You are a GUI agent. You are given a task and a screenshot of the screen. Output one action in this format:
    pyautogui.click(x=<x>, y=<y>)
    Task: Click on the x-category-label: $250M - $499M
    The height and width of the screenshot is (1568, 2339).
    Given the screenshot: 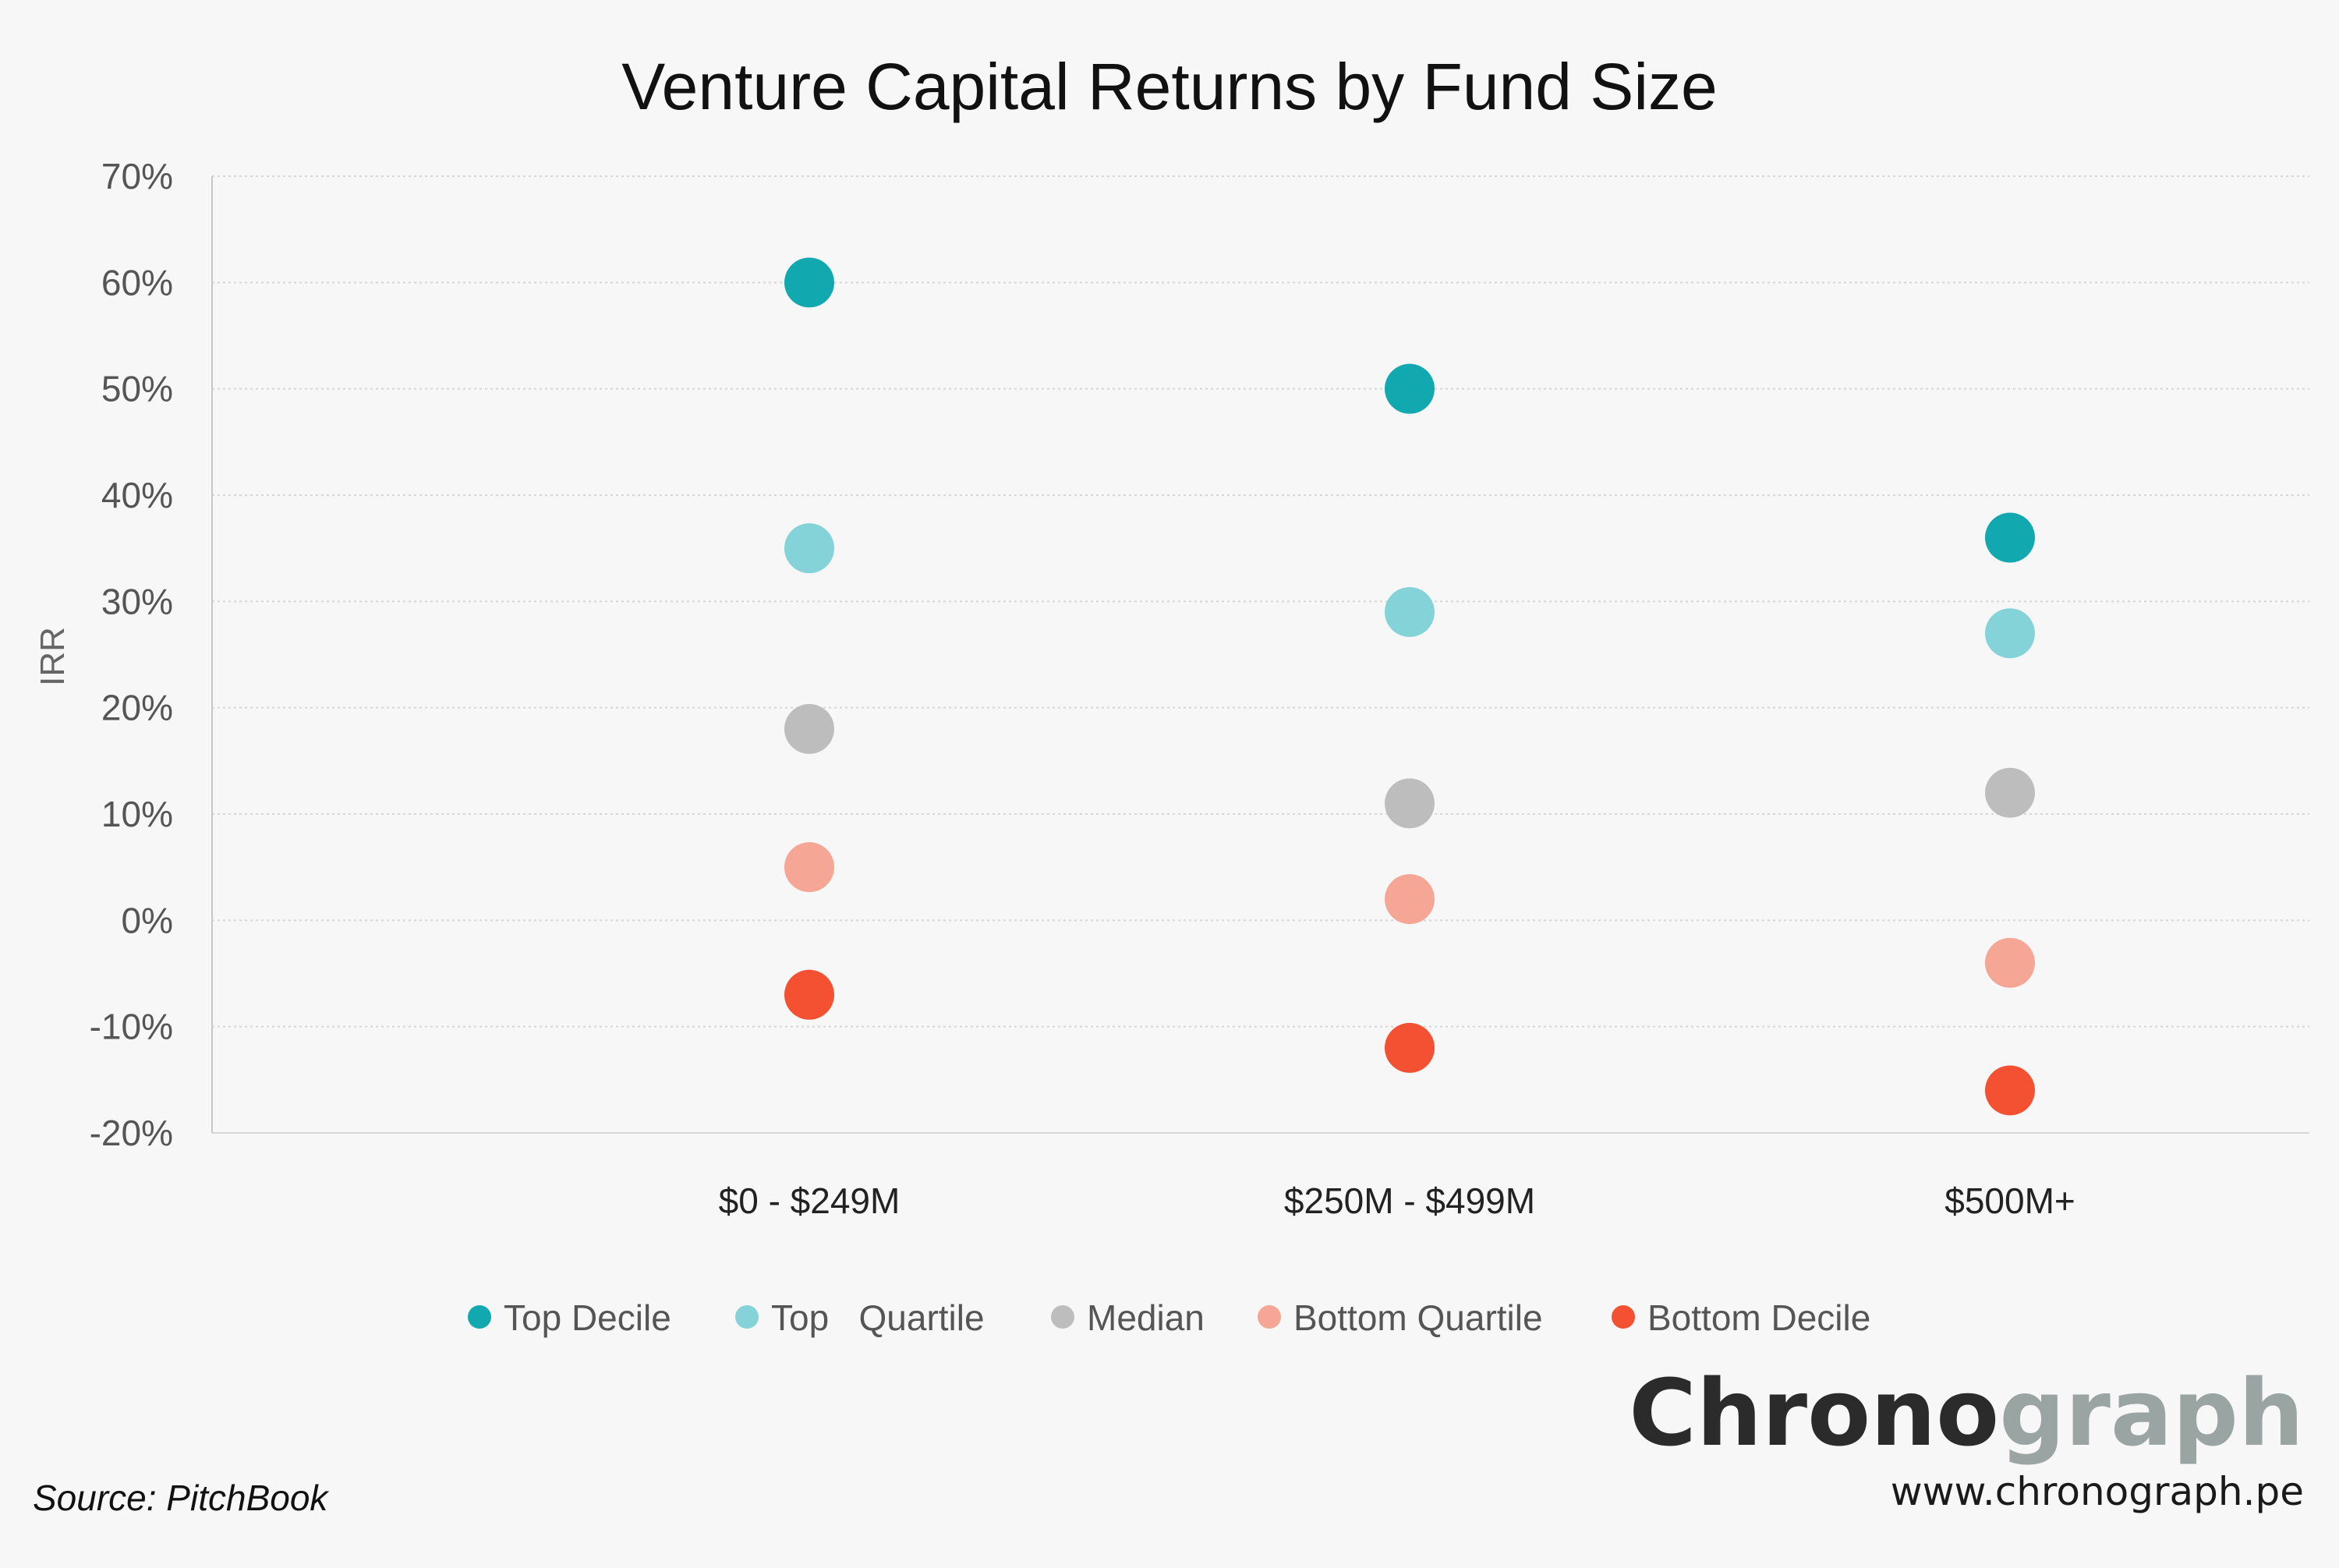 What is the action you would take?
    pyautogui.click(x=1409, y=1200)
    